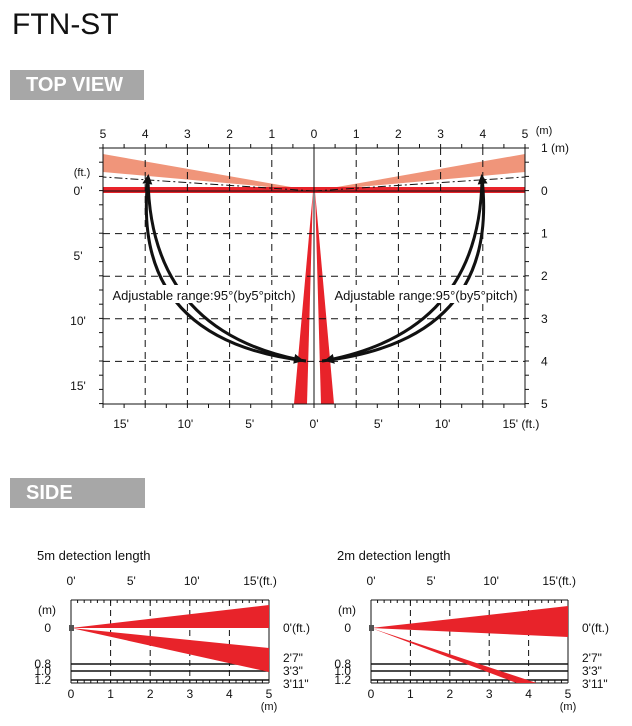 This screenshot has width=632, height=726. I want to click on product-title: FTN-ST, so click(65, 24).